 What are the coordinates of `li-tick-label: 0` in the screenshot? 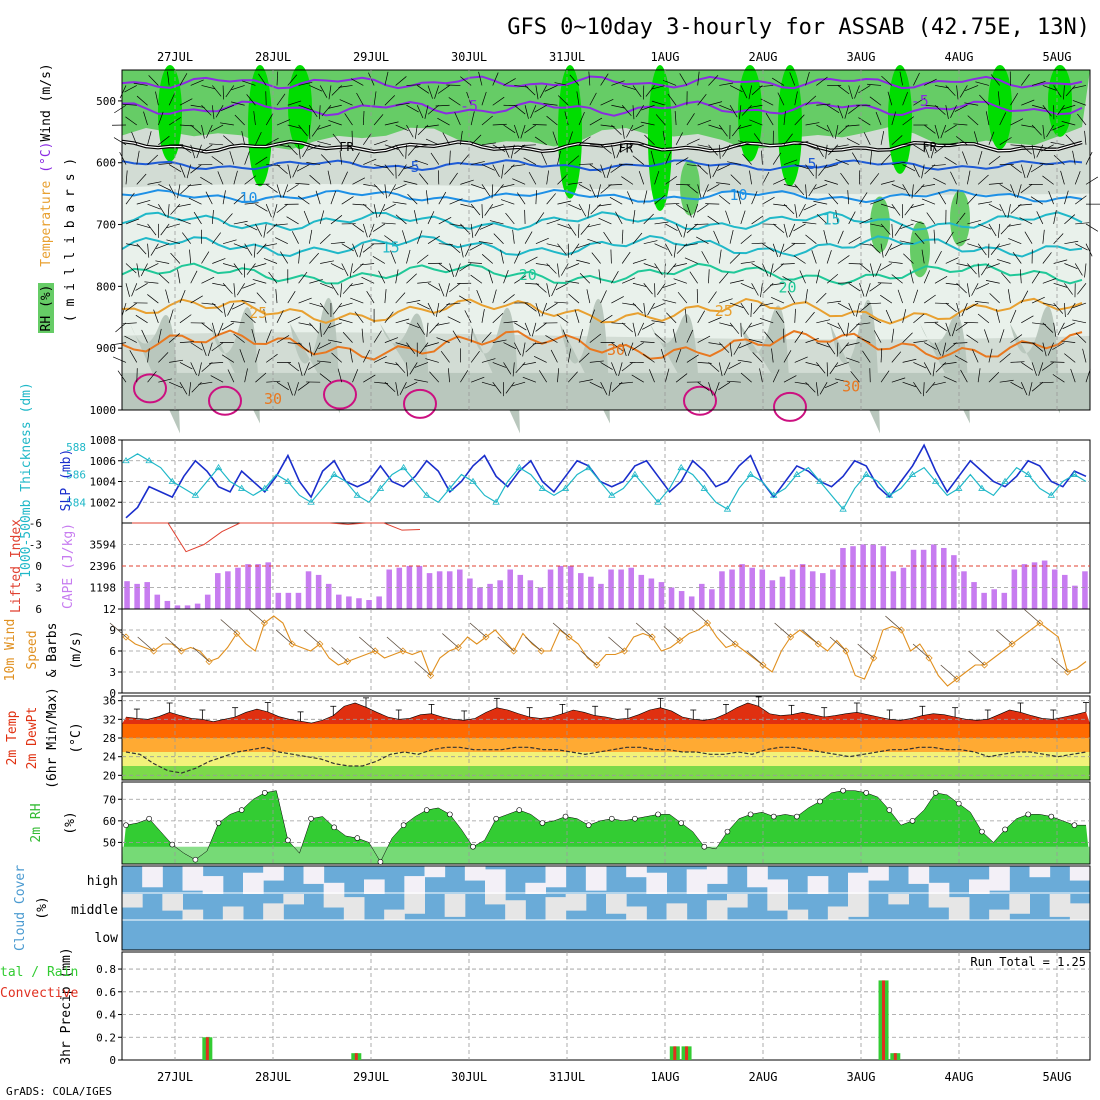 It's located at (38, 566).